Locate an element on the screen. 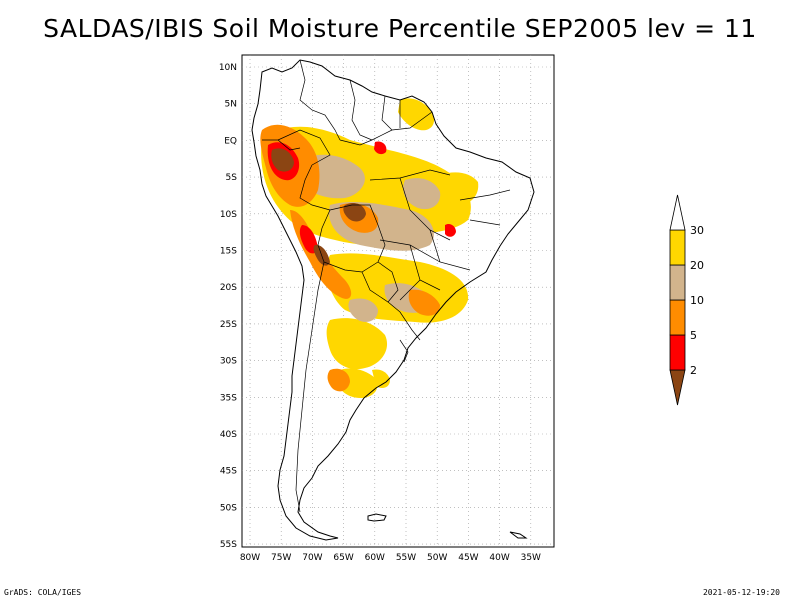  region-orange-south is located at coordinates (338, 380).